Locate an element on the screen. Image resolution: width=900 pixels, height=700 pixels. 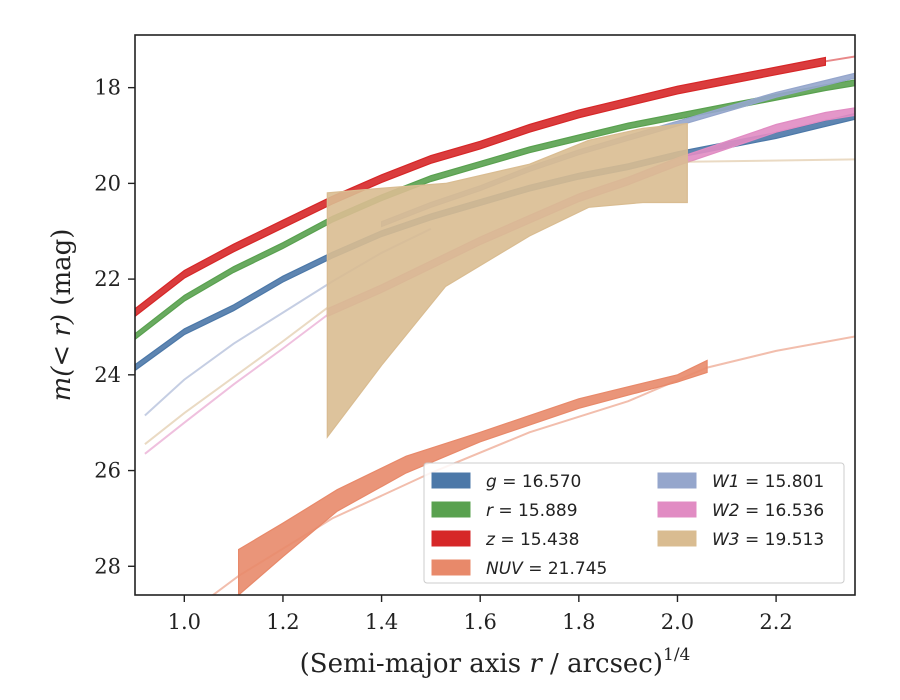
legend-label-g: g = 16.570 is located at coordinates (533, 482).